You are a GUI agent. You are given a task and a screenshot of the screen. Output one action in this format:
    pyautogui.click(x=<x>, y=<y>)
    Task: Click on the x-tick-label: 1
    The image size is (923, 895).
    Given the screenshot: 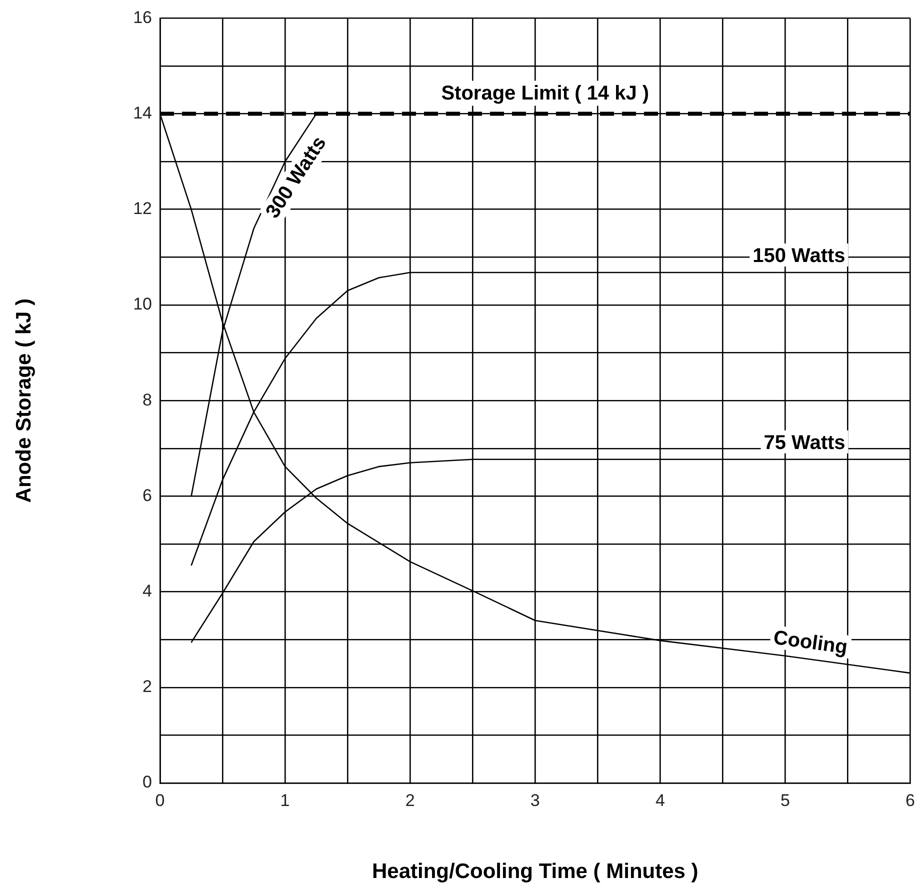 What is the action you would take?
    pyautogui.click(x=285, y=800)
    